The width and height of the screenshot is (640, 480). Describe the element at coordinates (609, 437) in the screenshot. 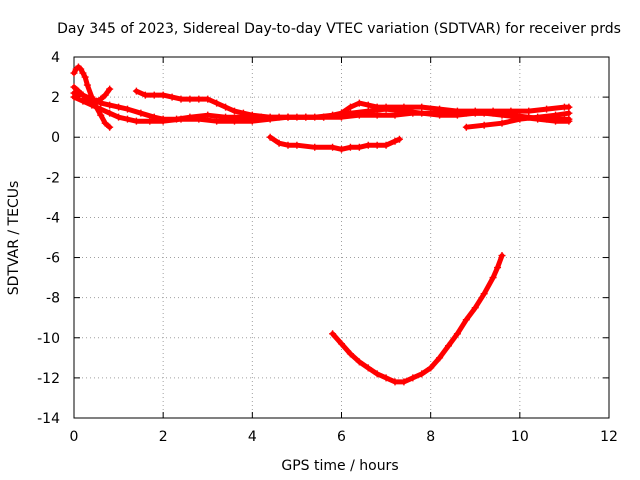

I see `x-tick-label: 12` at that location.